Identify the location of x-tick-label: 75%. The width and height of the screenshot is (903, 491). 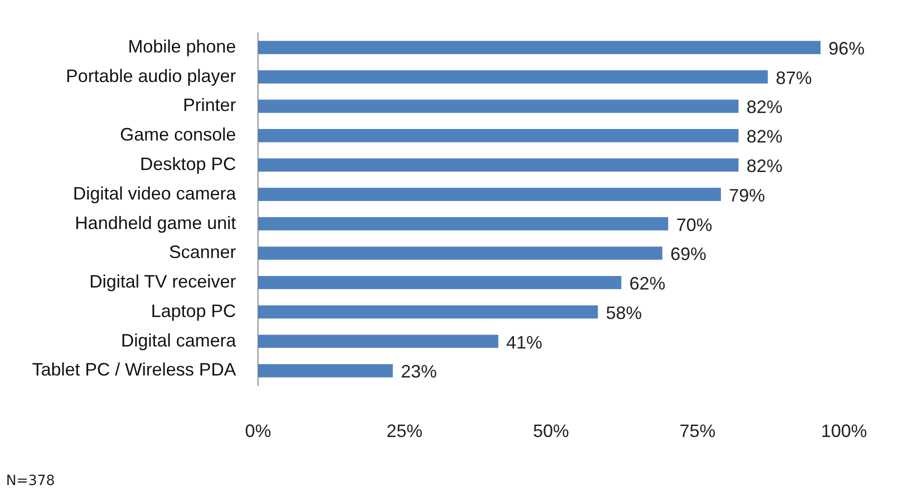
(697, 431).